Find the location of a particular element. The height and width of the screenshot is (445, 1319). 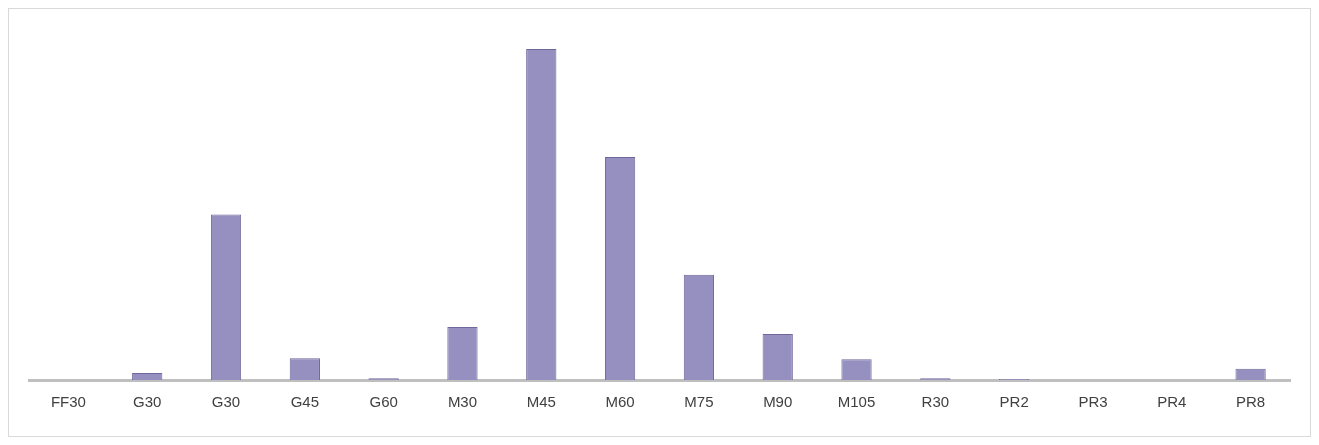

x-tick-label: M45 is located at coordinates (541, 402).